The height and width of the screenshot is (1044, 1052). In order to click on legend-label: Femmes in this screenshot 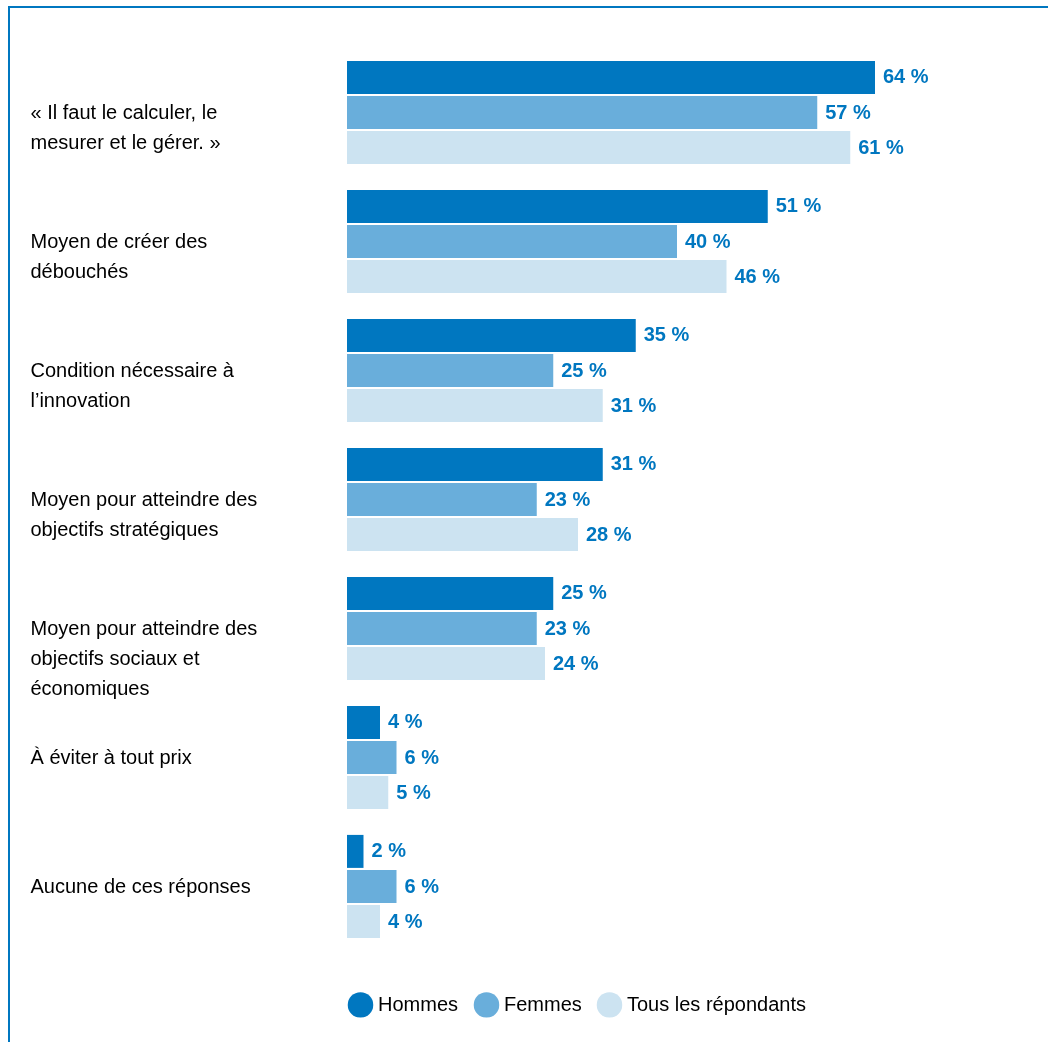, I will do `click(543, 1003)`.